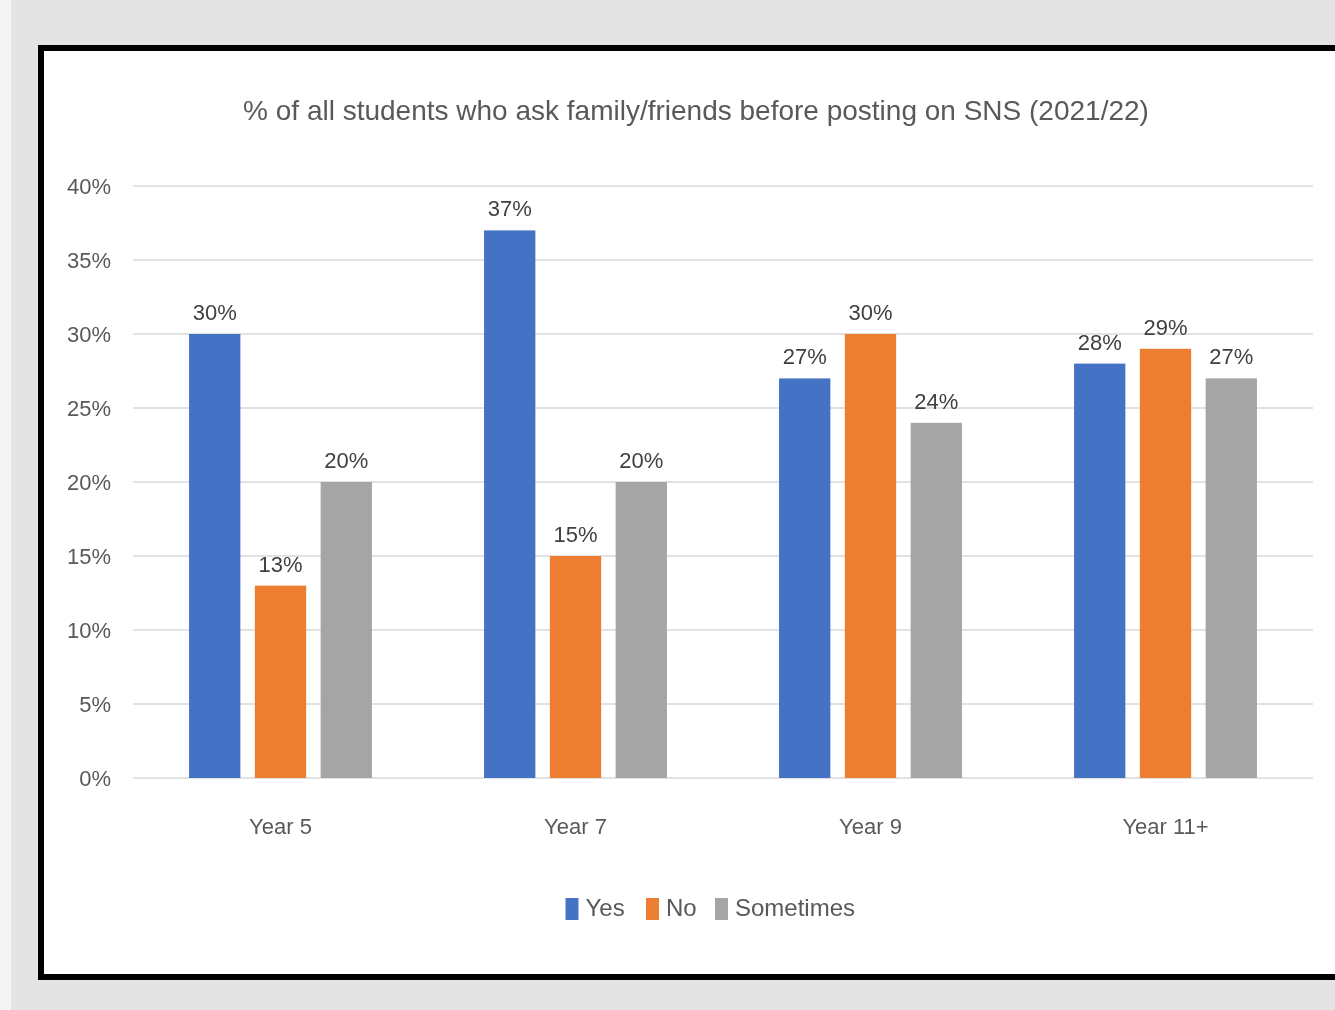  What do you see at coordinates (88, 556) in the screenshot?
I see `y-tick-label: 15%` at bounding box center [88, 556].